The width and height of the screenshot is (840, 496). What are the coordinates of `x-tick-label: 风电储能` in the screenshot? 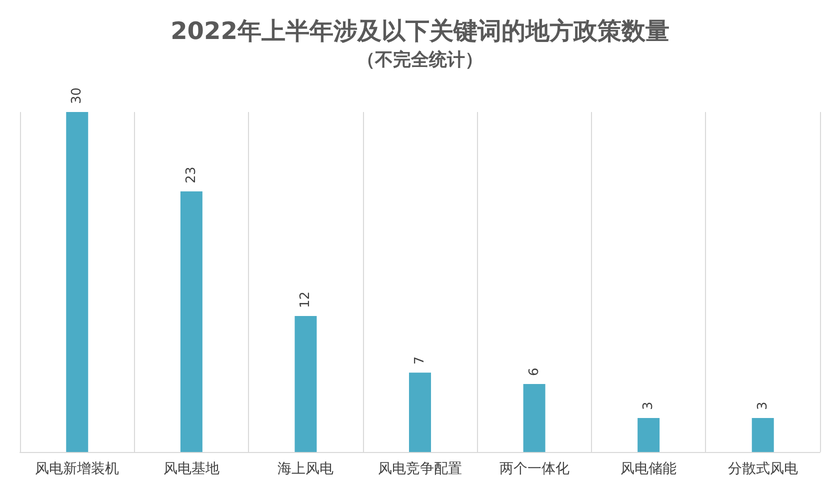 It's located at (648, 469).